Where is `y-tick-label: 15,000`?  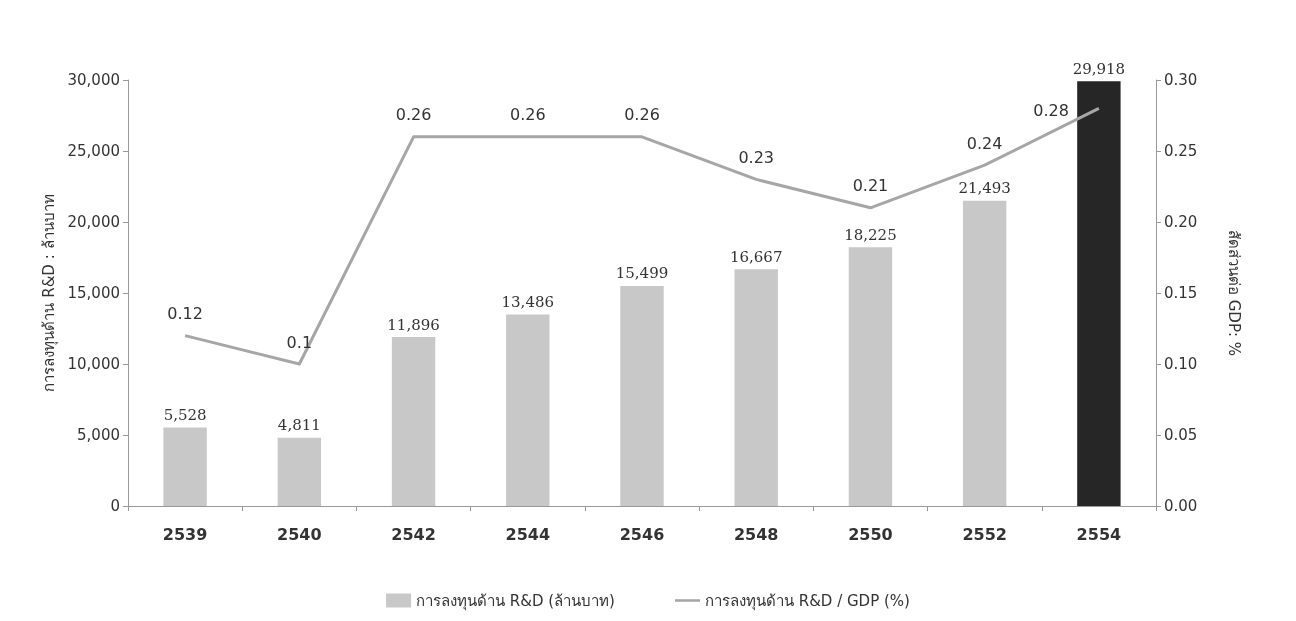 y-tick-label: 15,000 is located at coordinates (93, 293).